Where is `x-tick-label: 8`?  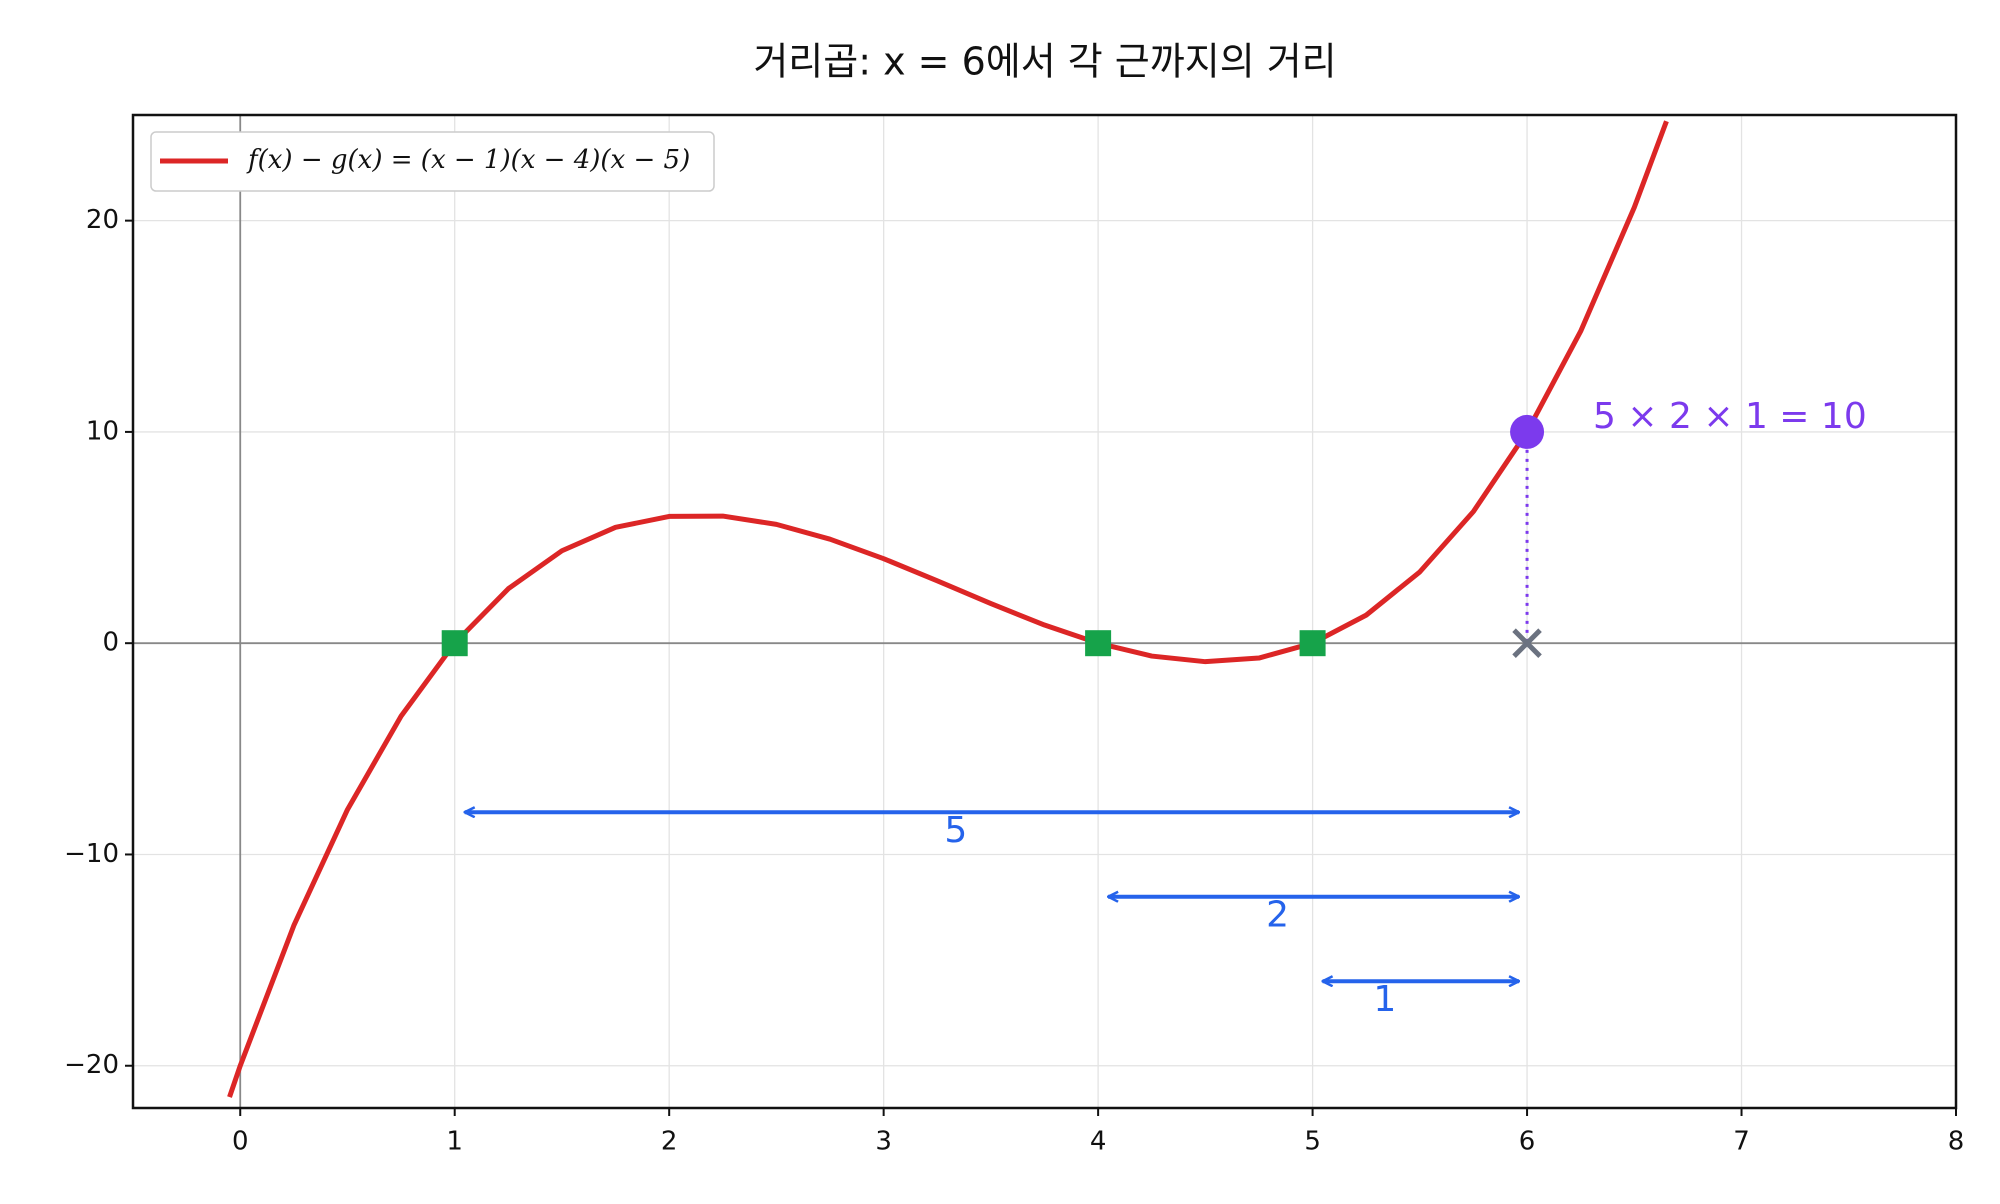 x-tick-label: 8 is located at coordinates (1956, 1142).